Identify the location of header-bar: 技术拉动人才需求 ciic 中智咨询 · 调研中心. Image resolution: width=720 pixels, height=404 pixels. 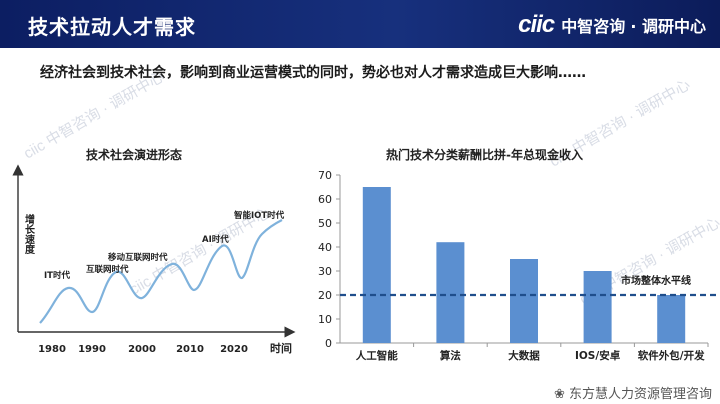
(360, 24).